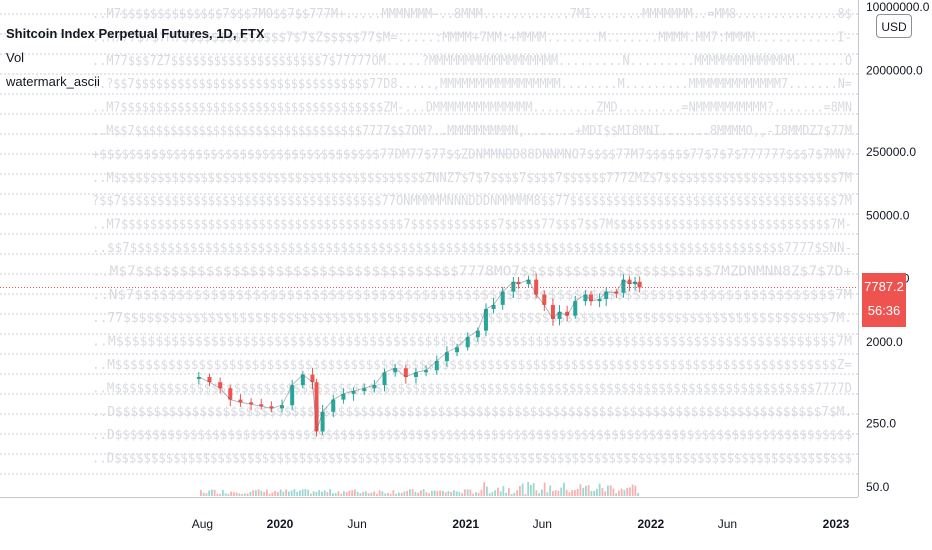  I want to click on watermark-indicator-label: watermark_ascii, so click(53, 81).